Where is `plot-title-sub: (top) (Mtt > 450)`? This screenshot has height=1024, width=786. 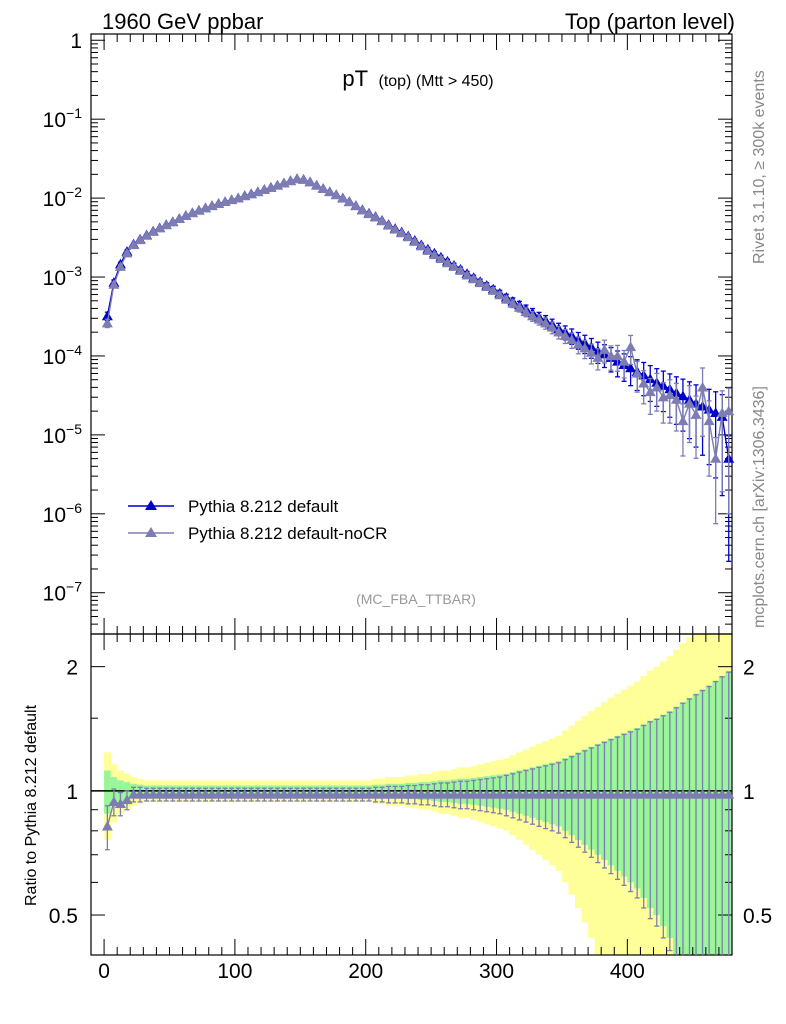 plot-title-sub: (top) (Mtt > 450) is located at coordinates (435, 81).